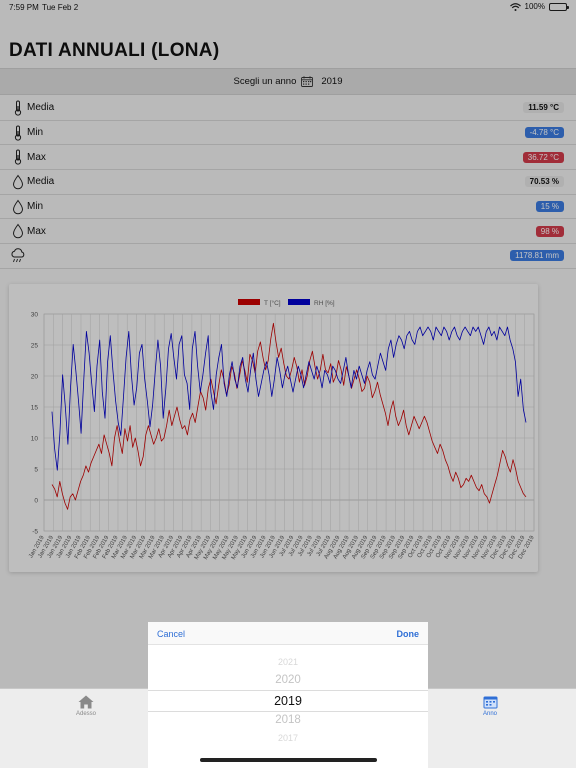 This screenshot has width=576, height=768. Describe the element at coordinates (288, 108) in the screenshot. I see `stat-row-temp-mean: Media 11.59 °C` at that location.